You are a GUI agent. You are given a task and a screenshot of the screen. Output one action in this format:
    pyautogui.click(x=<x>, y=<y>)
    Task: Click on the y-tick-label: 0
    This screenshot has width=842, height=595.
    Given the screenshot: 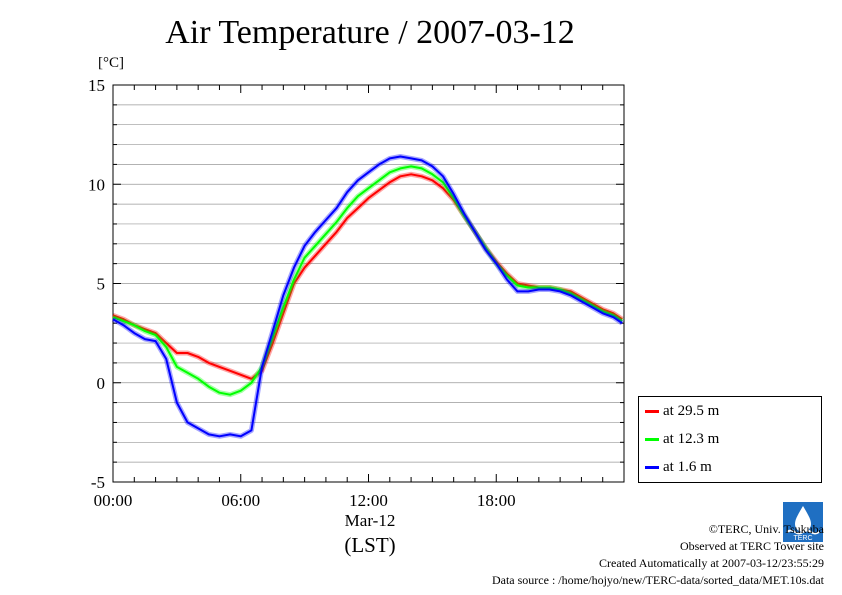 What is the action you would take?
    pyautogui.click(x=101, y=383)
    